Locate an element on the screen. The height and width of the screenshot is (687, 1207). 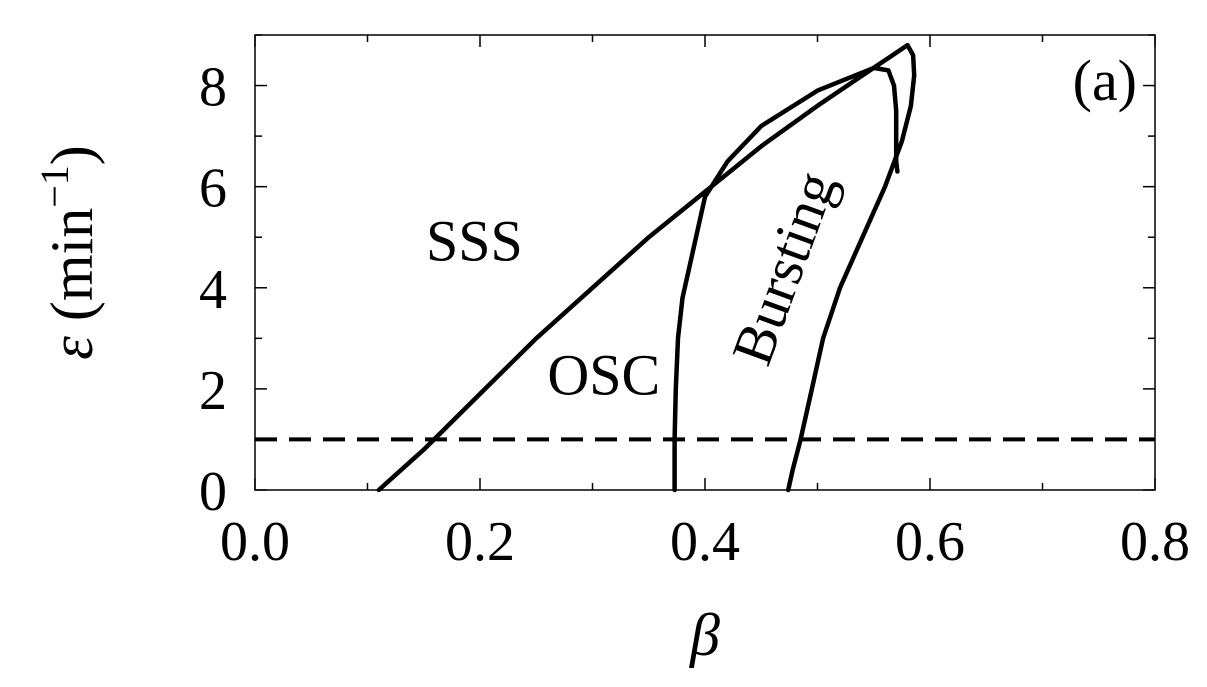
y-tick-label: 4 is located at coordinates (213, 290).